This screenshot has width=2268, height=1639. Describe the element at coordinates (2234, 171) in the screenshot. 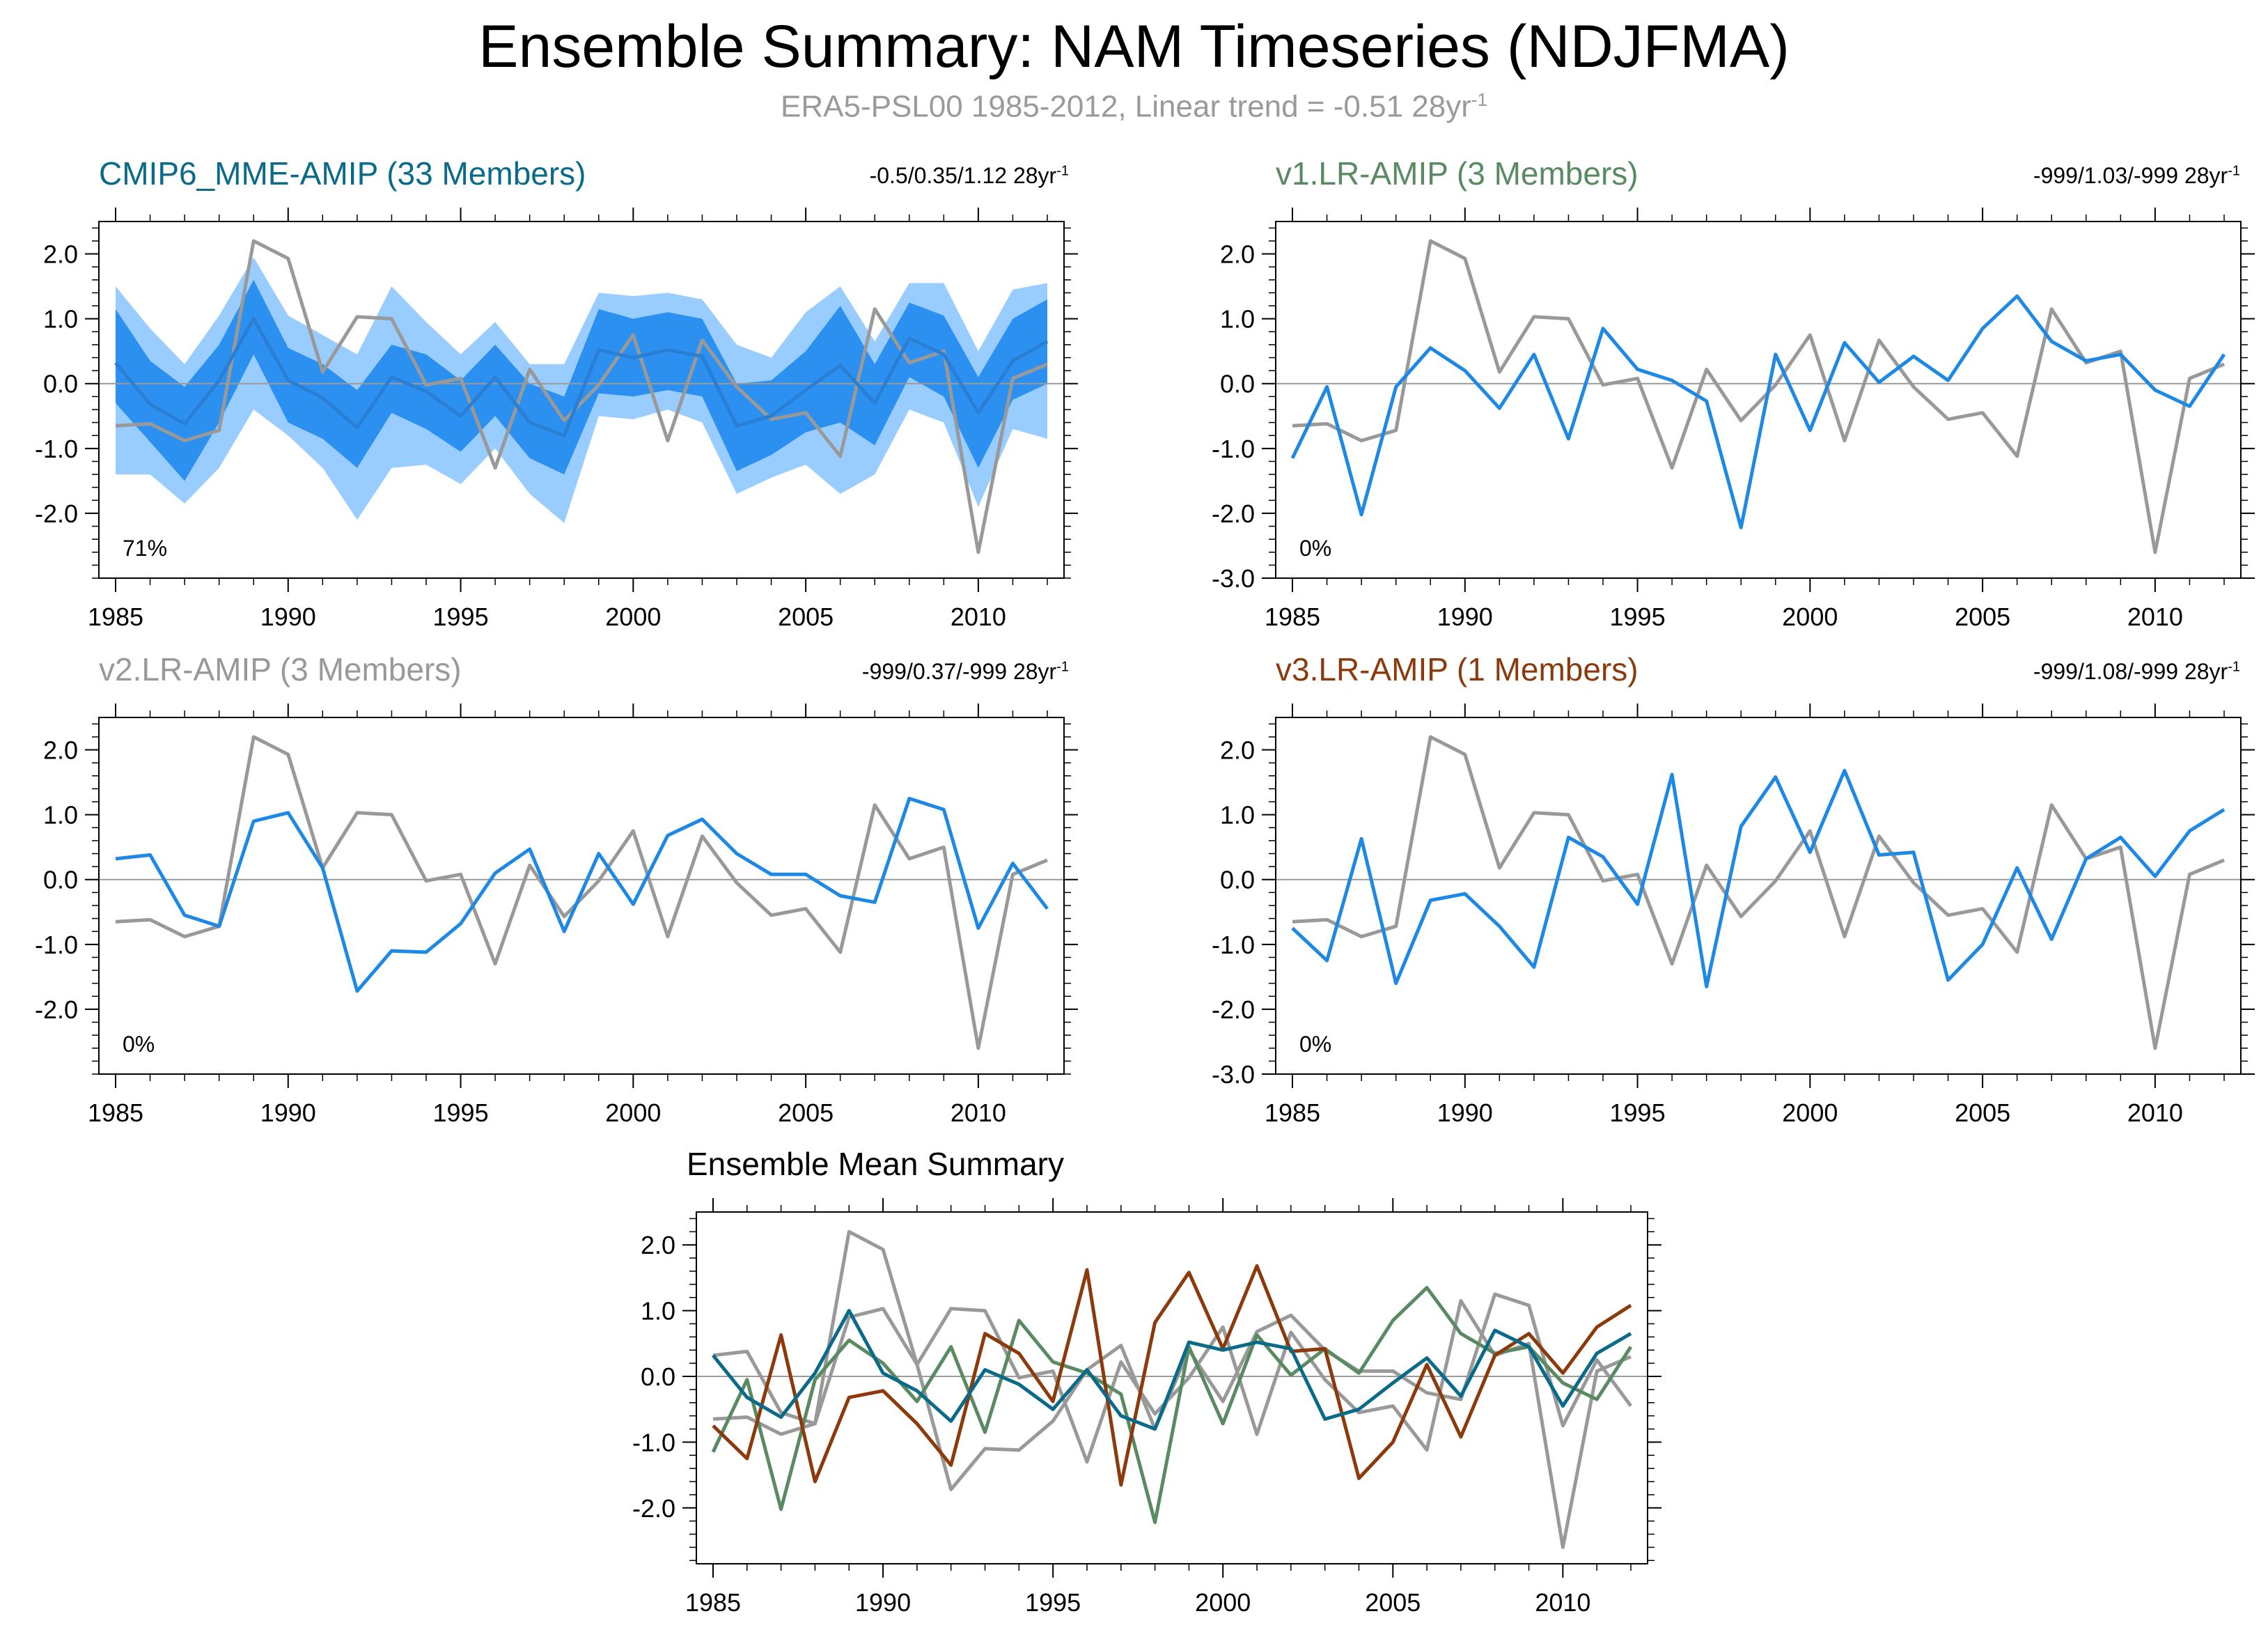

I see `panel-stat-v1-sup: -1` at that location.